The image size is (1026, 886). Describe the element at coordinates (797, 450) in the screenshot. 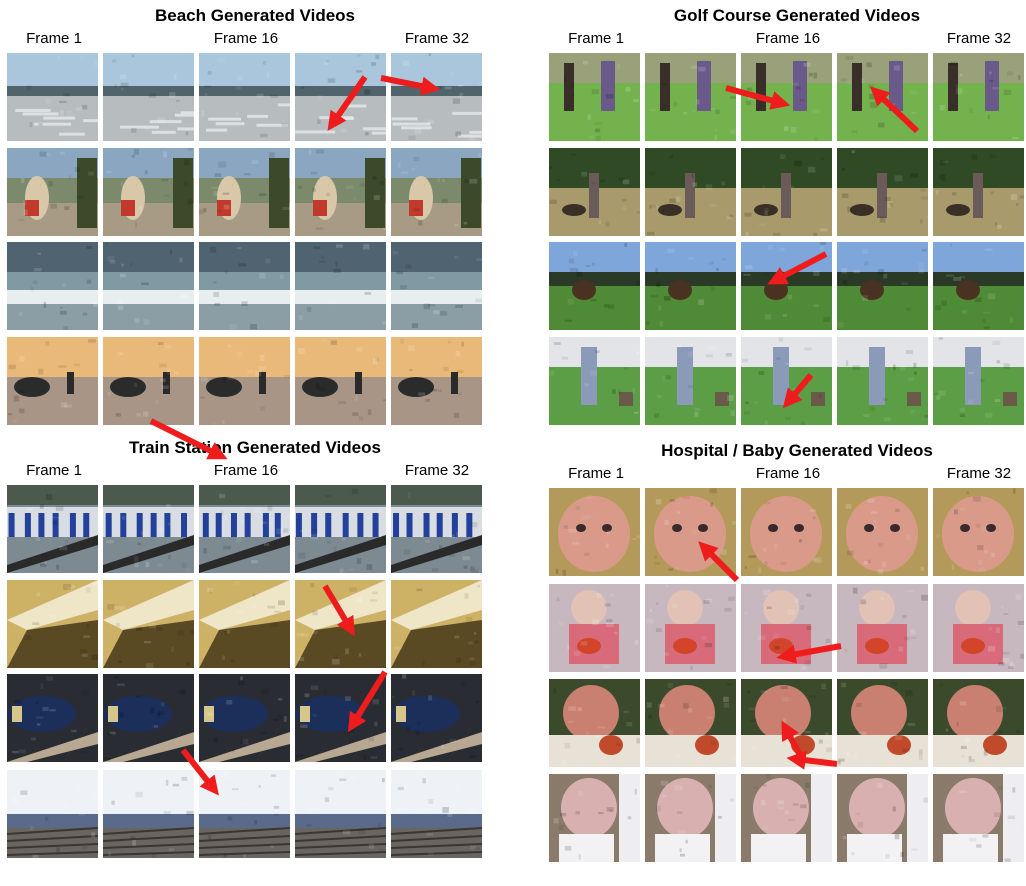

I see `panel-title: Hospital / Baby Generated Videos` at that location.